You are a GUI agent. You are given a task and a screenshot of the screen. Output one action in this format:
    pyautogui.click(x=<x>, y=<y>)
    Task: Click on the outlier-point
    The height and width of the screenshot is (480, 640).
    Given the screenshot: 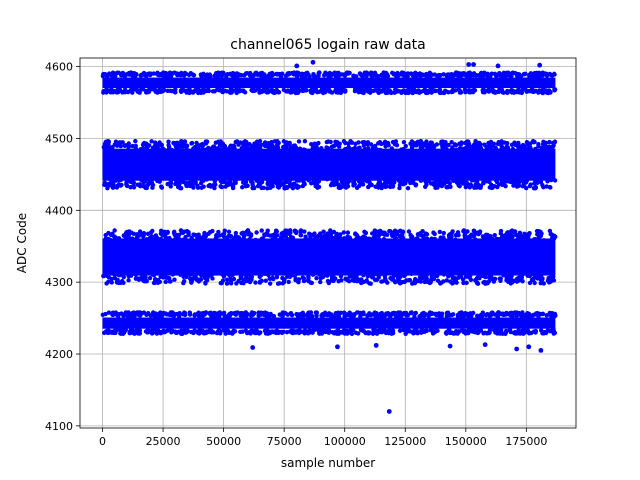 What is the action you would take?
    pyautogui.click(x=517, y=349)
    